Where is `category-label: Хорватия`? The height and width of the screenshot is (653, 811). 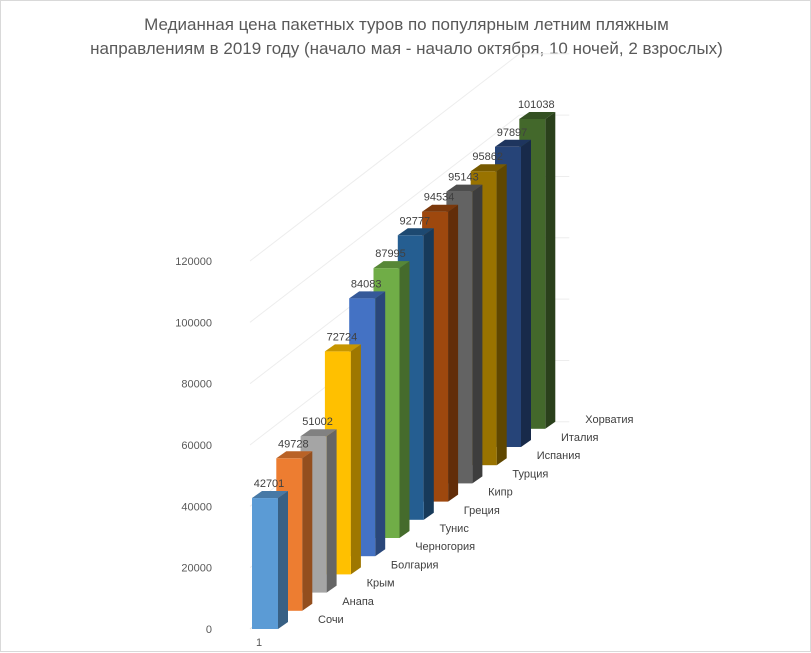
category-label: Хорватия is located at coordinates (609, 420).